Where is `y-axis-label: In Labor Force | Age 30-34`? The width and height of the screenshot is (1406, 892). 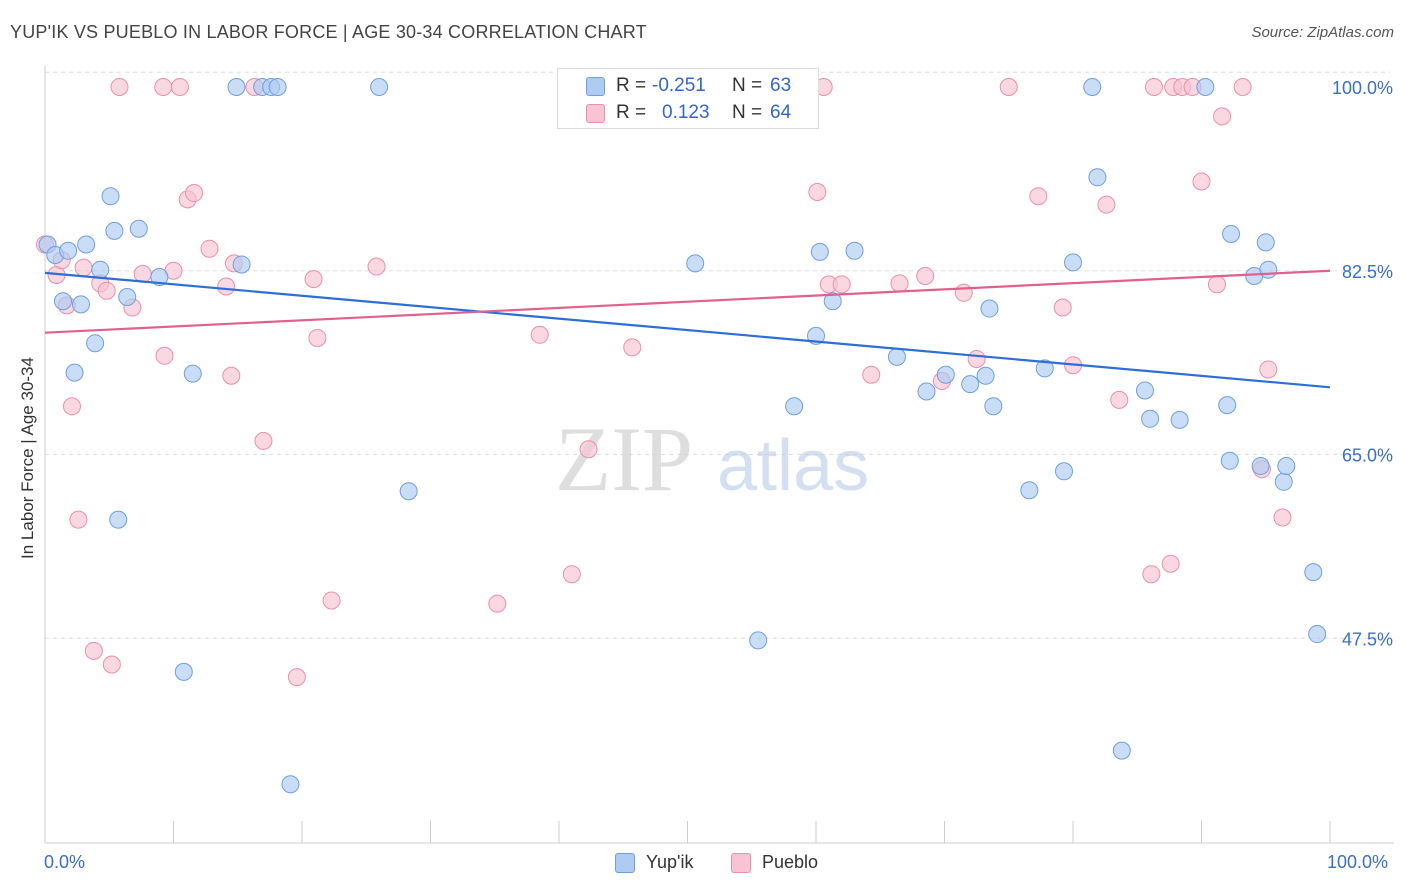
y-axis-label: In Labor Force | Age 30-34 is located at coordinates (27, 458).